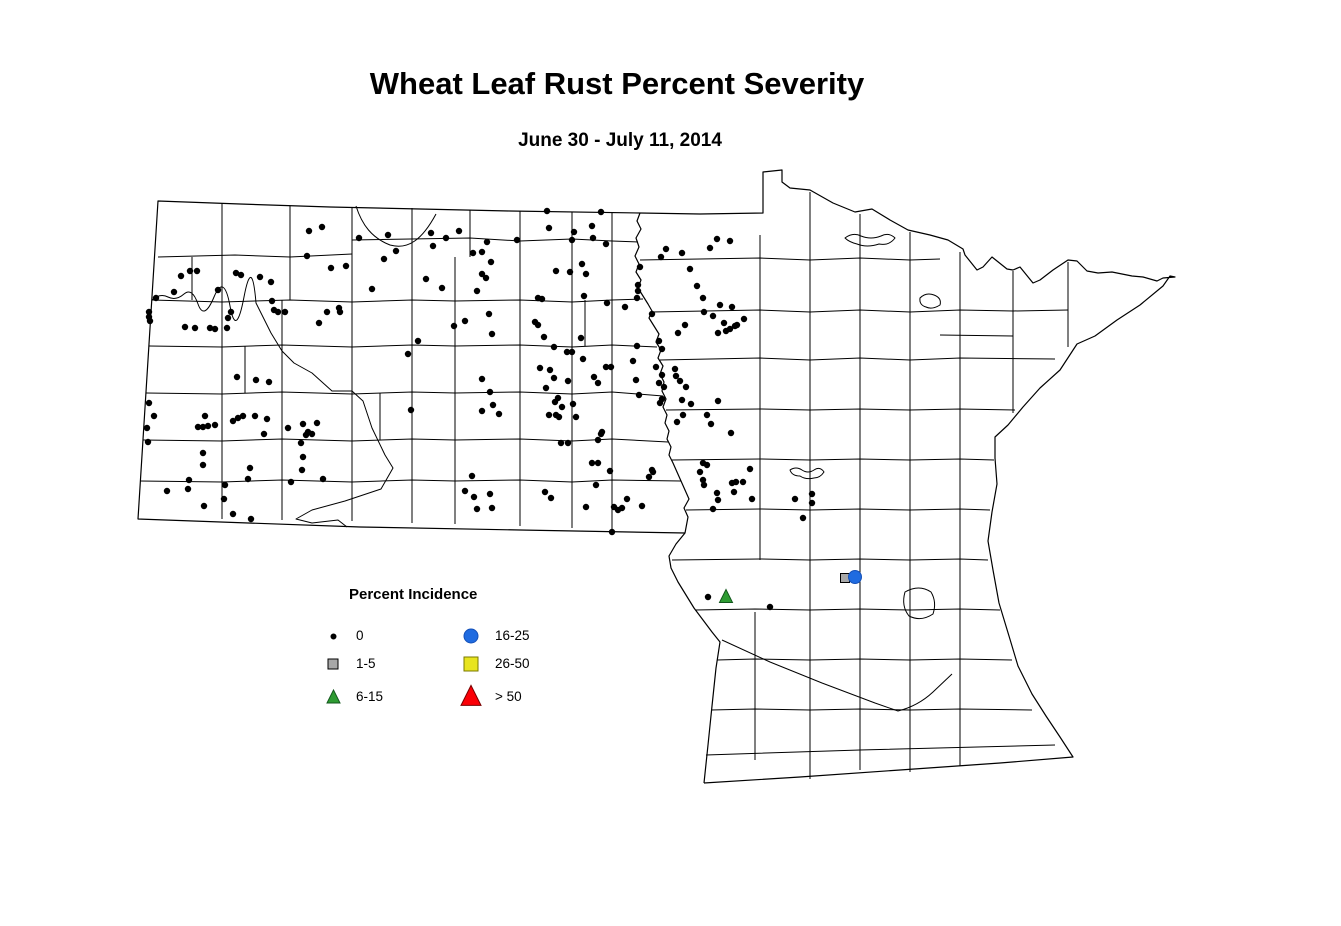 The image size is (1341, 926). Describe the element at coordinates (837, 675) in the screenshot. I see `minnesota-river` at that location.